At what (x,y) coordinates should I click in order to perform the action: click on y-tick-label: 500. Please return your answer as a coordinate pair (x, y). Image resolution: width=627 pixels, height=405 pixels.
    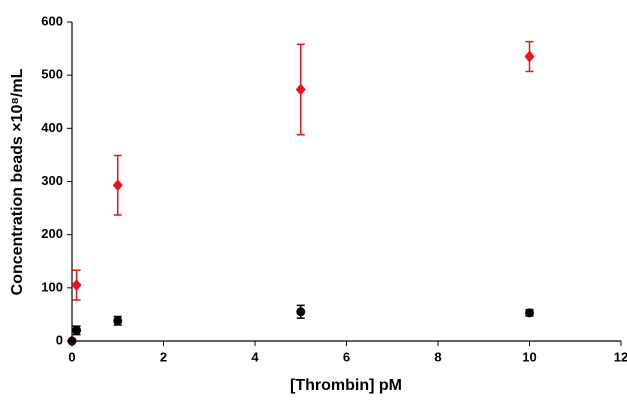
    Looking at the image, I should click on (52, 74).